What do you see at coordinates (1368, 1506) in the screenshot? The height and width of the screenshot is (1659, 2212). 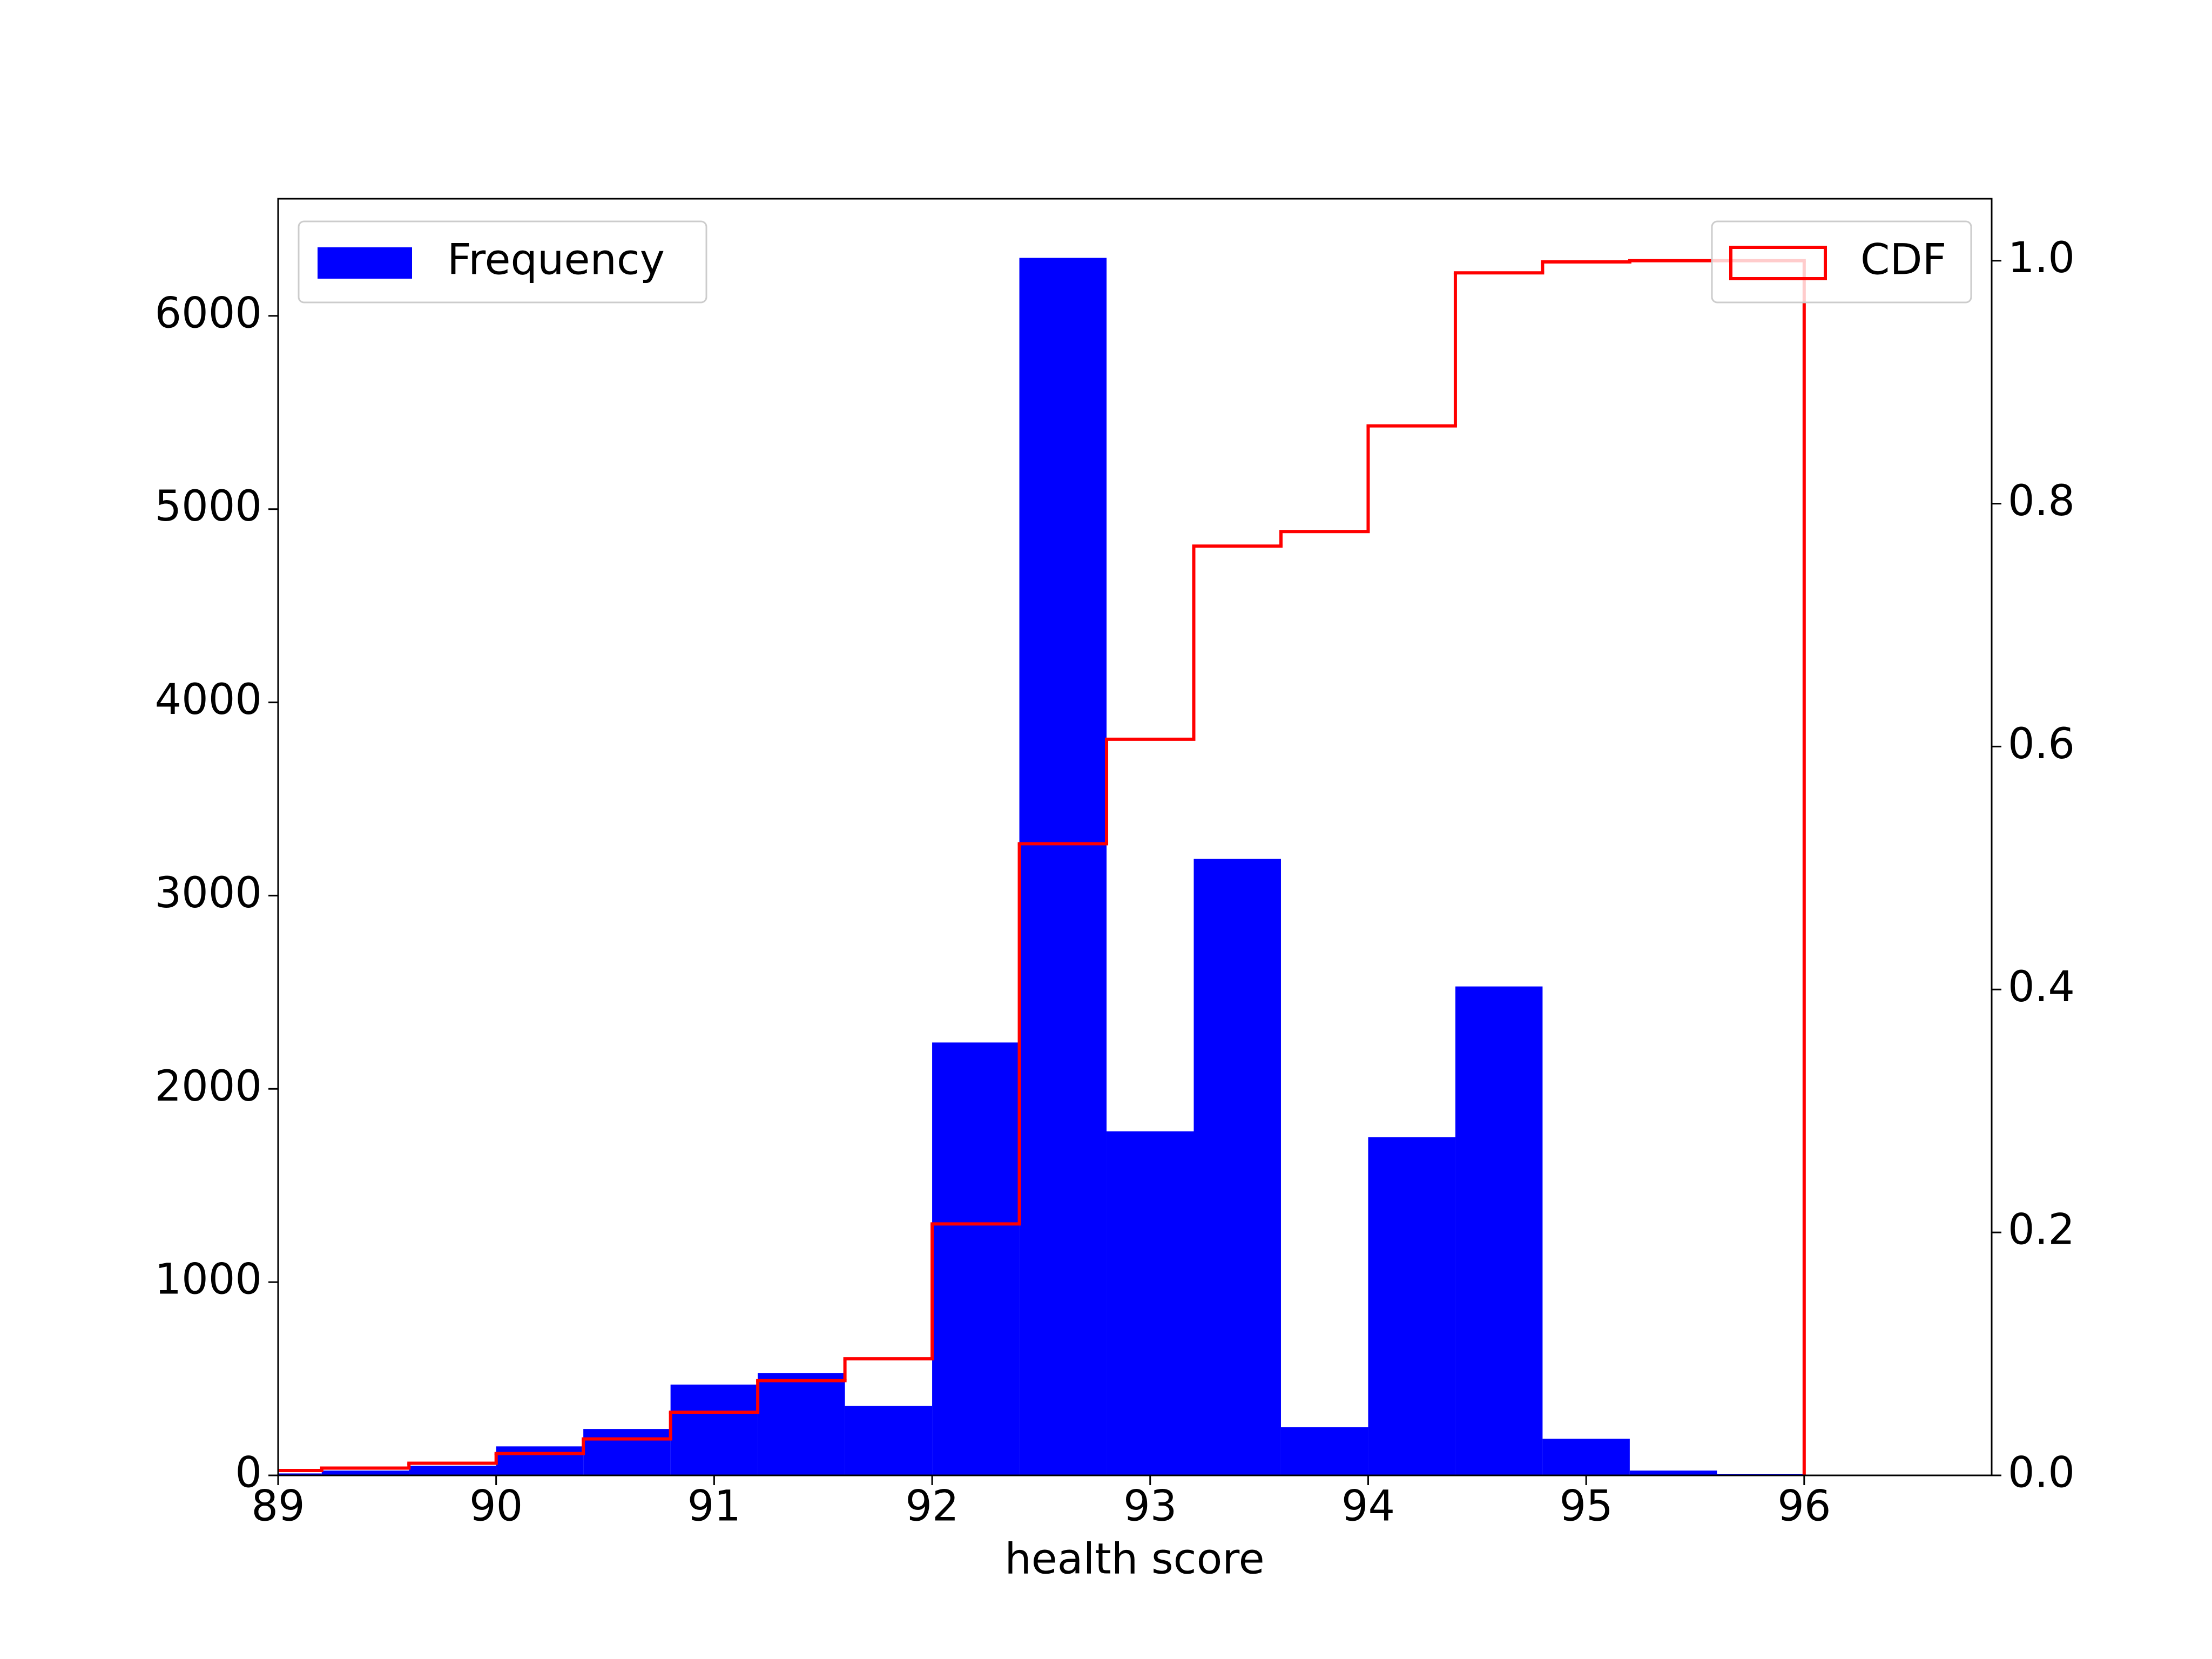 I see `x-tick-label: 94` at bounding box center [1368, 1506].